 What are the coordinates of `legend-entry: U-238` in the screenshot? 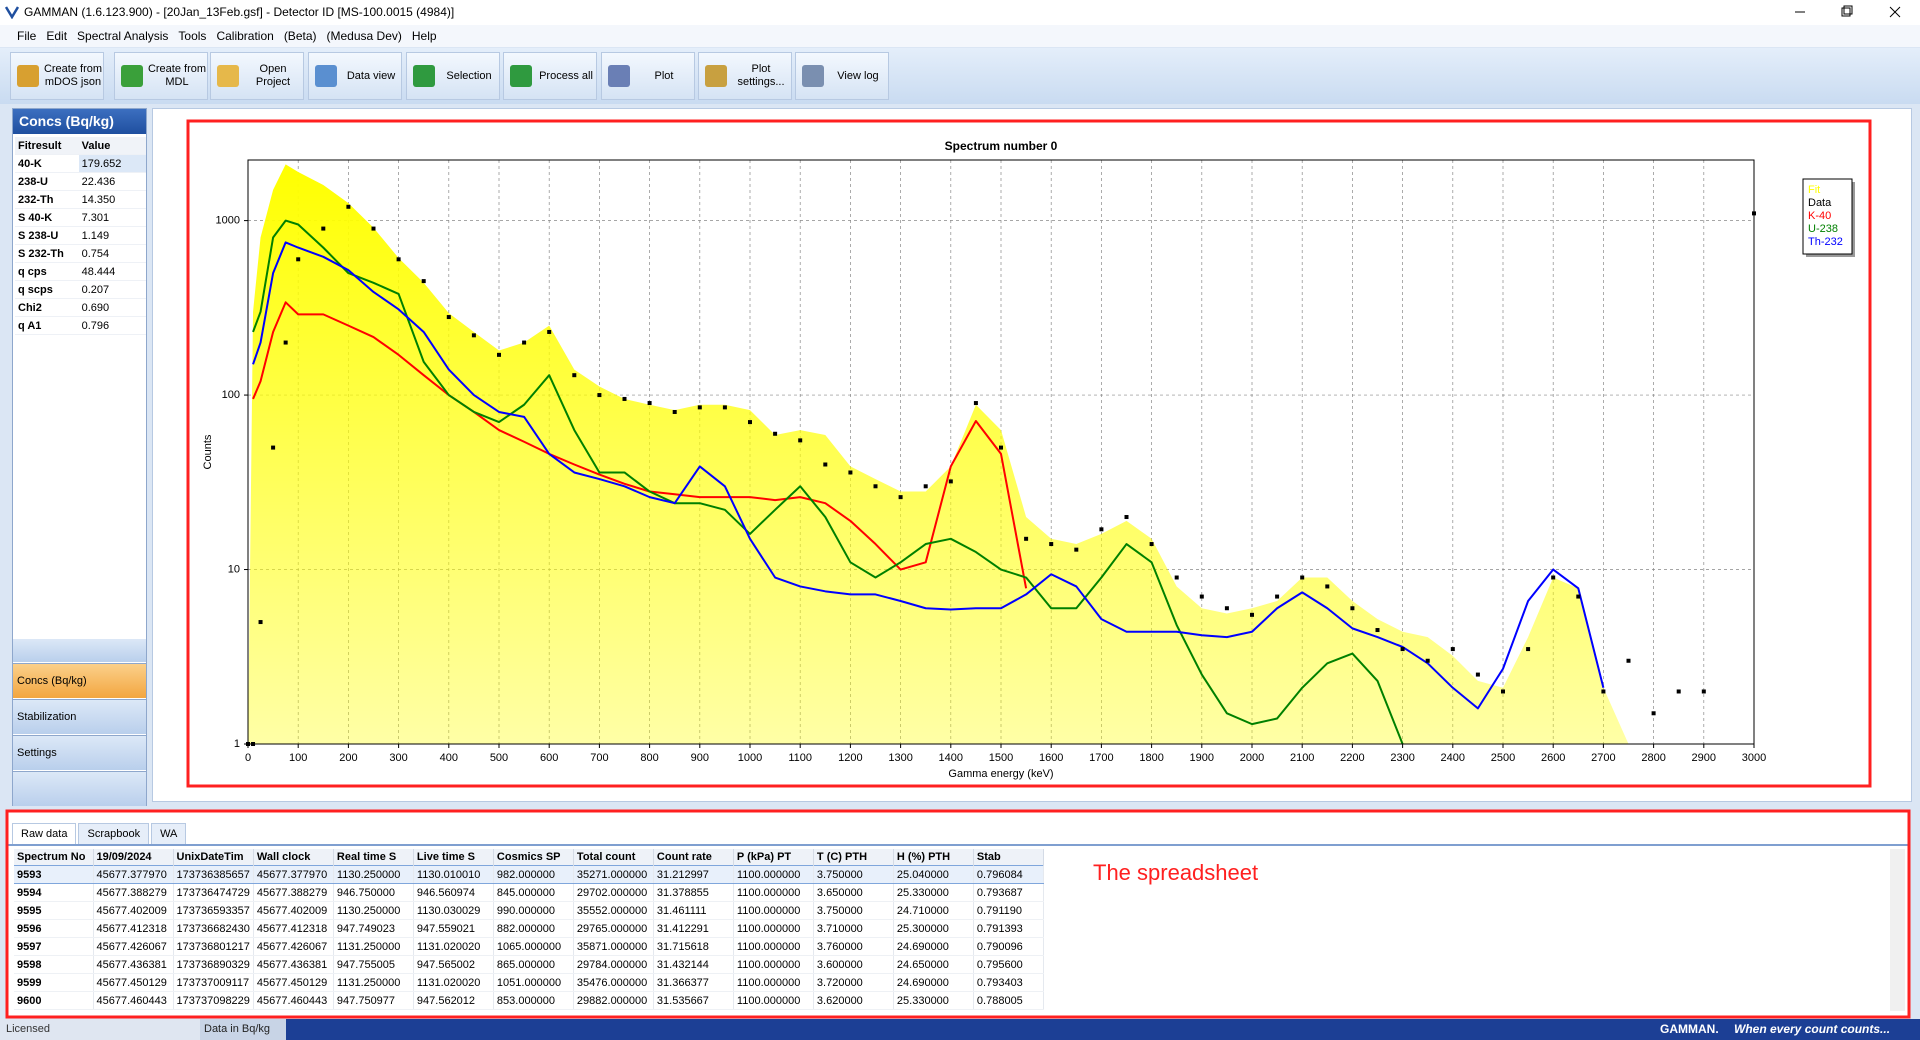 It's located at (1823, 229).